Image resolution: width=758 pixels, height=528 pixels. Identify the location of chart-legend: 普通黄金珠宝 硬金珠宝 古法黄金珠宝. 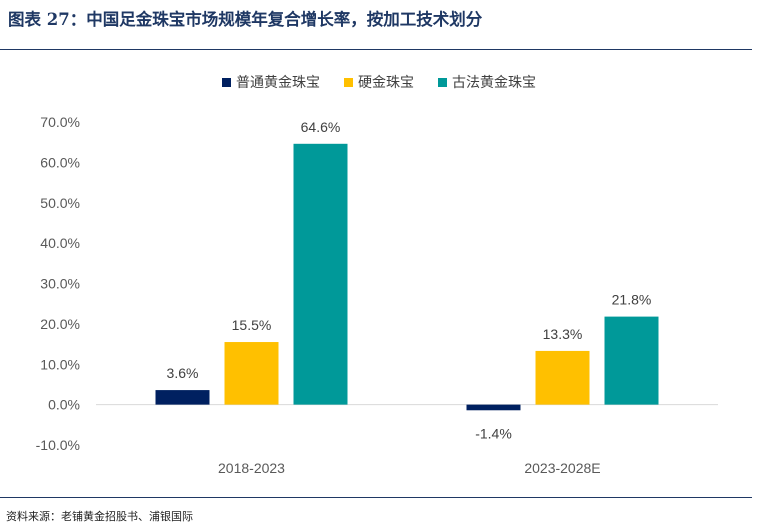
(379, 82).